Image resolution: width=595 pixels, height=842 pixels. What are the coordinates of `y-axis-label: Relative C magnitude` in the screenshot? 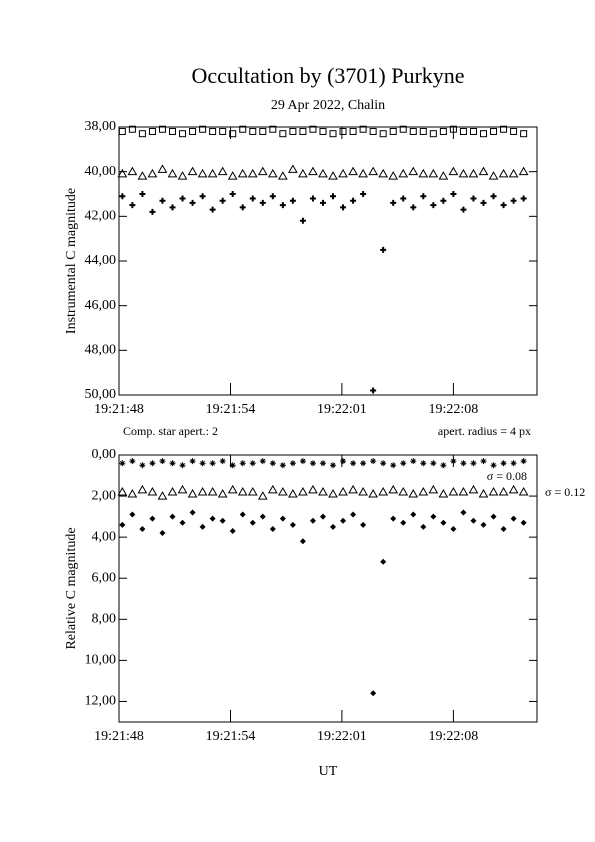 It's located at (71, 588).